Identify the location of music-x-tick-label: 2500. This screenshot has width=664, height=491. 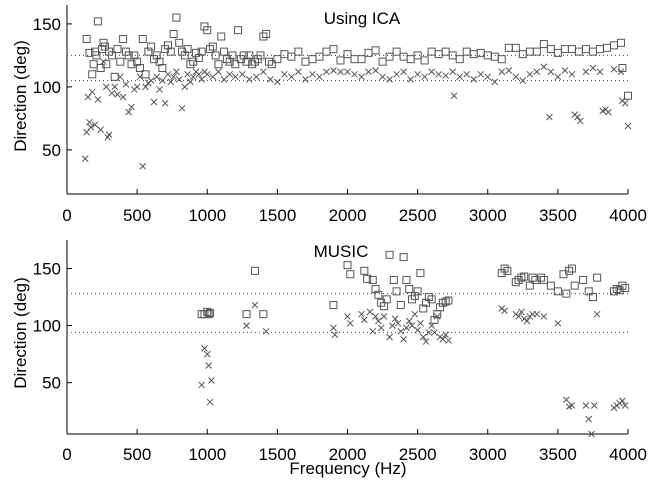
(418, 454).